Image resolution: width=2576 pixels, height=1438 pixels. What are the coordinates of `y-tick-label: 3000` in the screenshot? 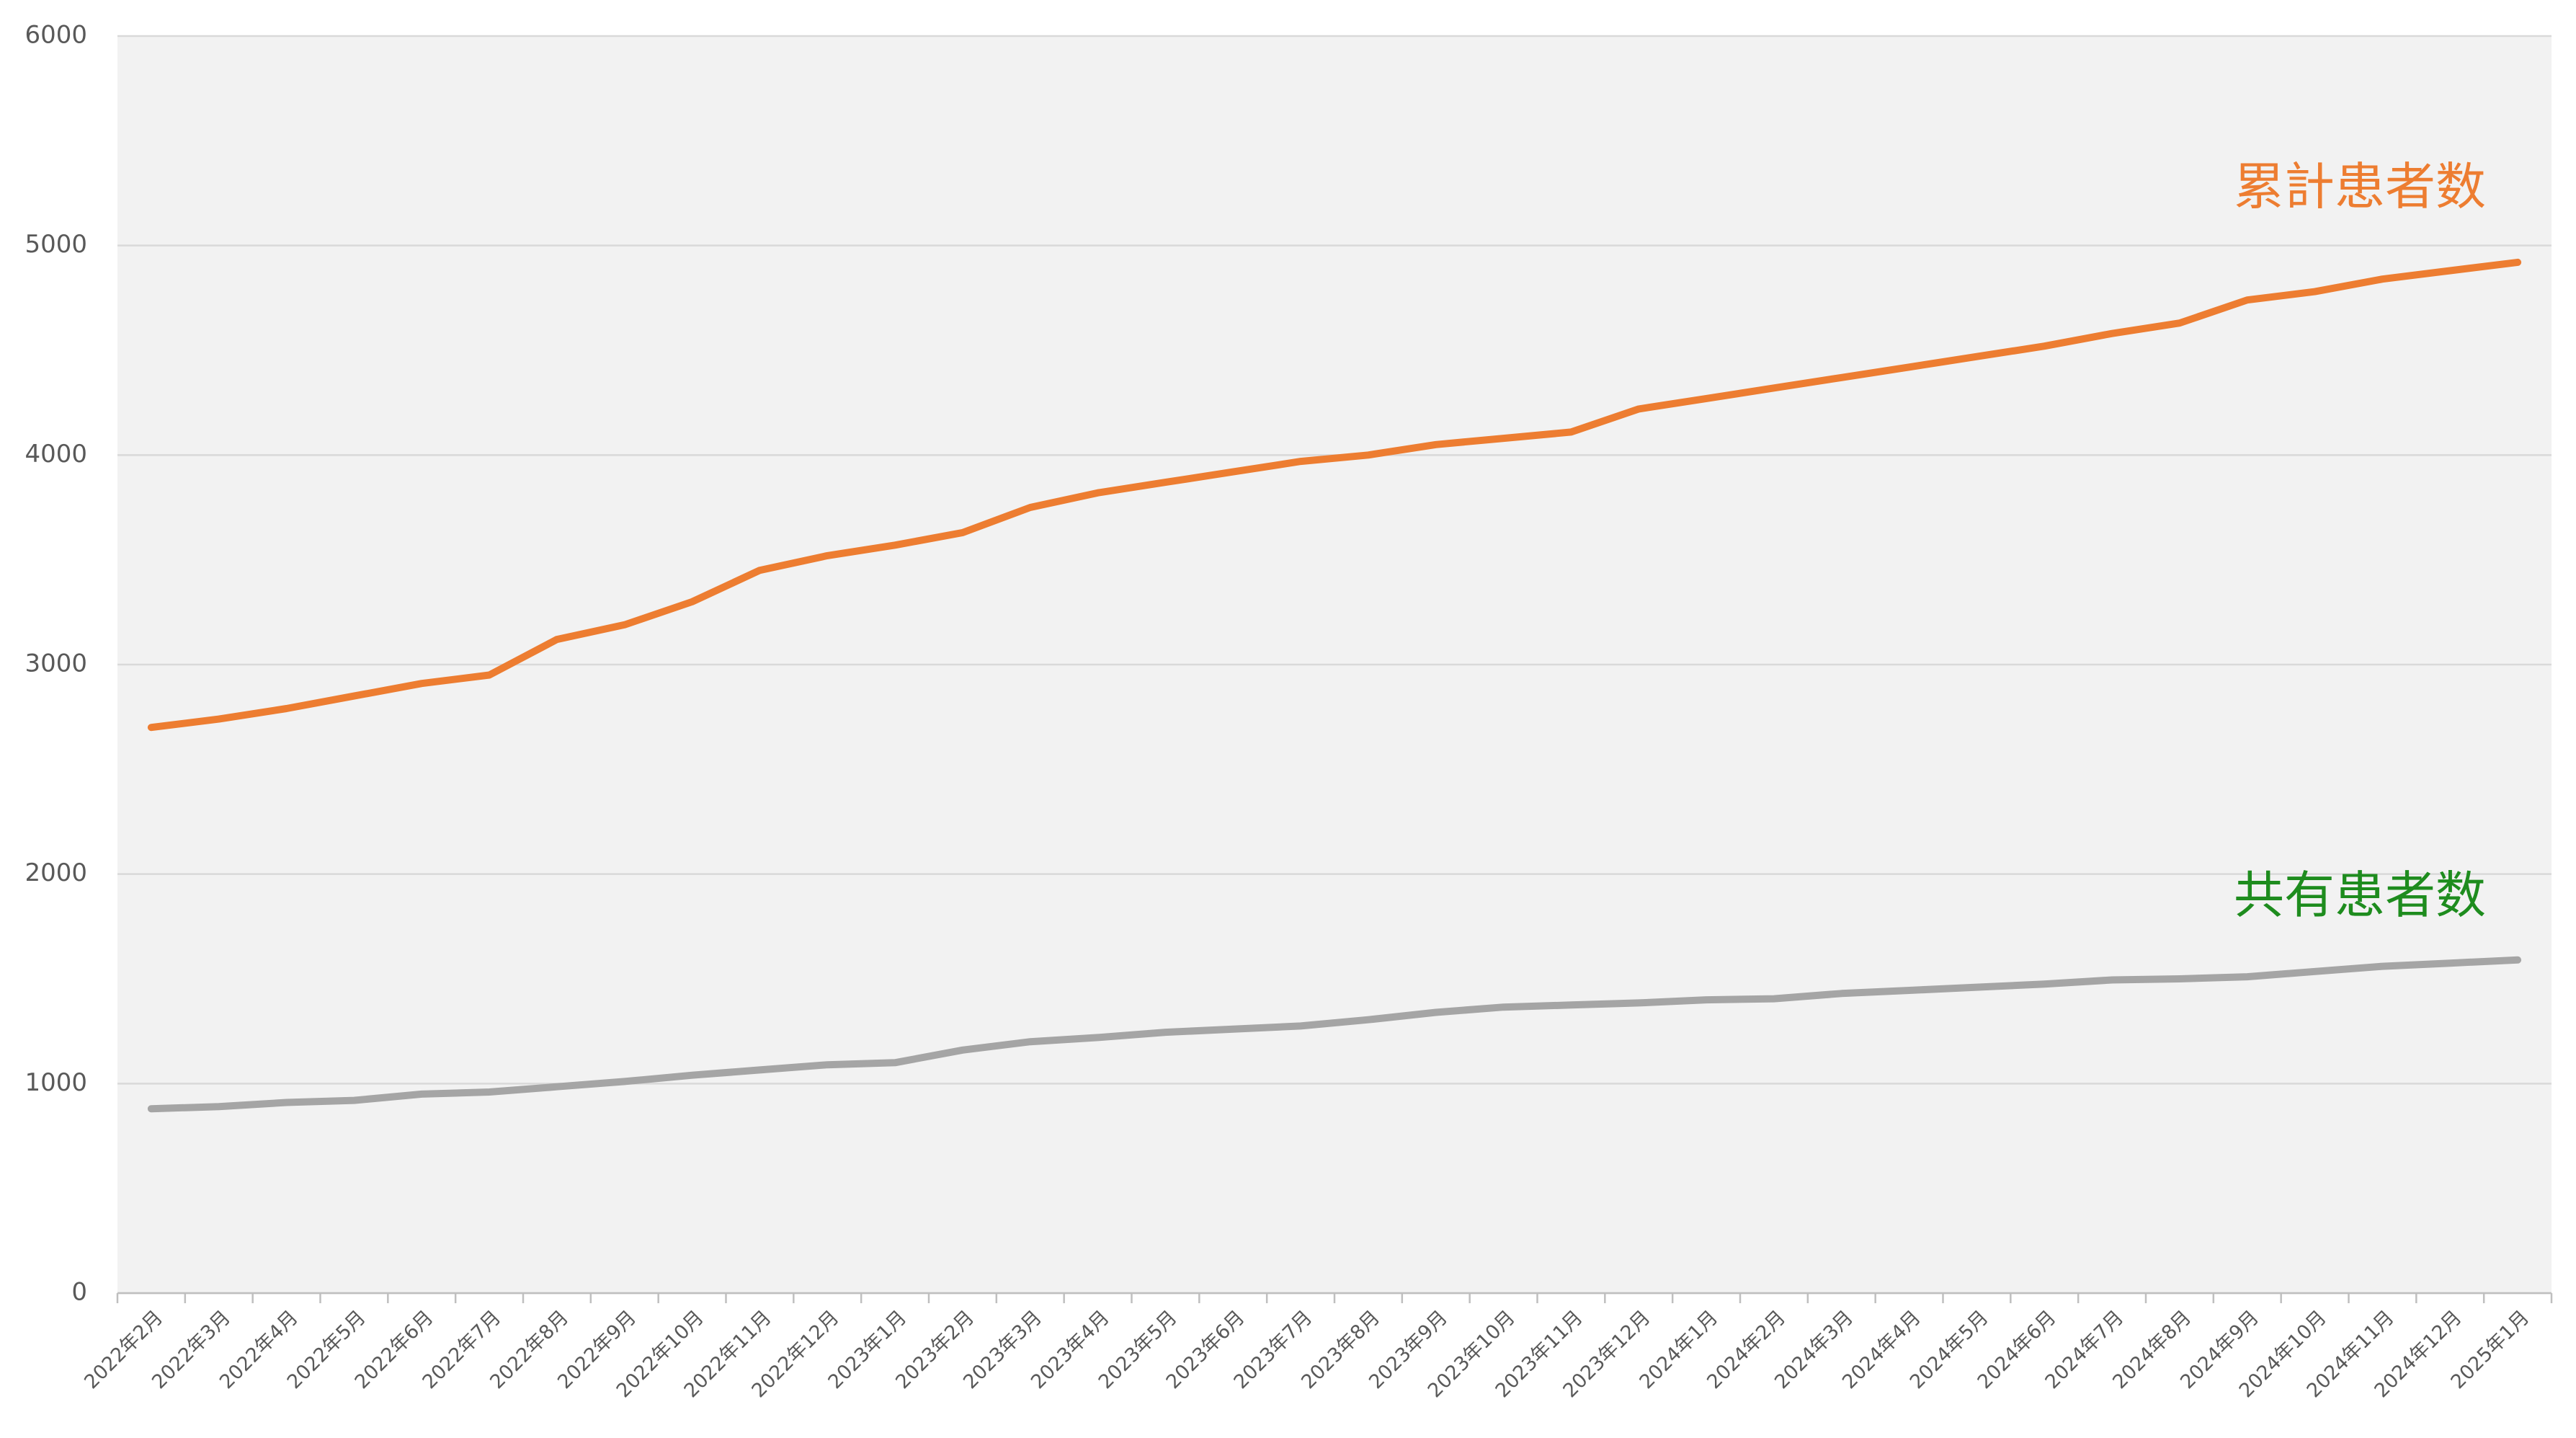 It's located at (55, 663).